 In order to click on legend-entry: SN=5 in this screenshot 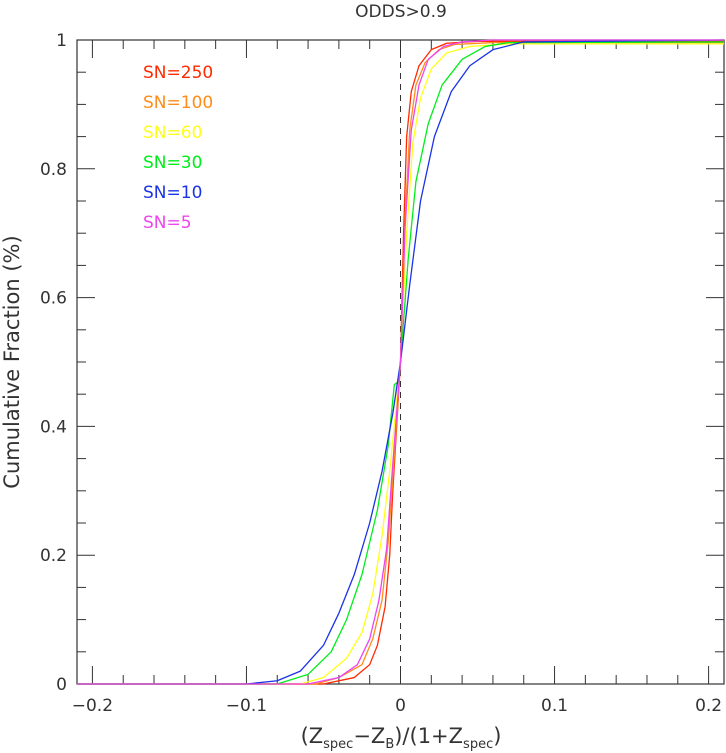, I will do `click(167, 223)`.